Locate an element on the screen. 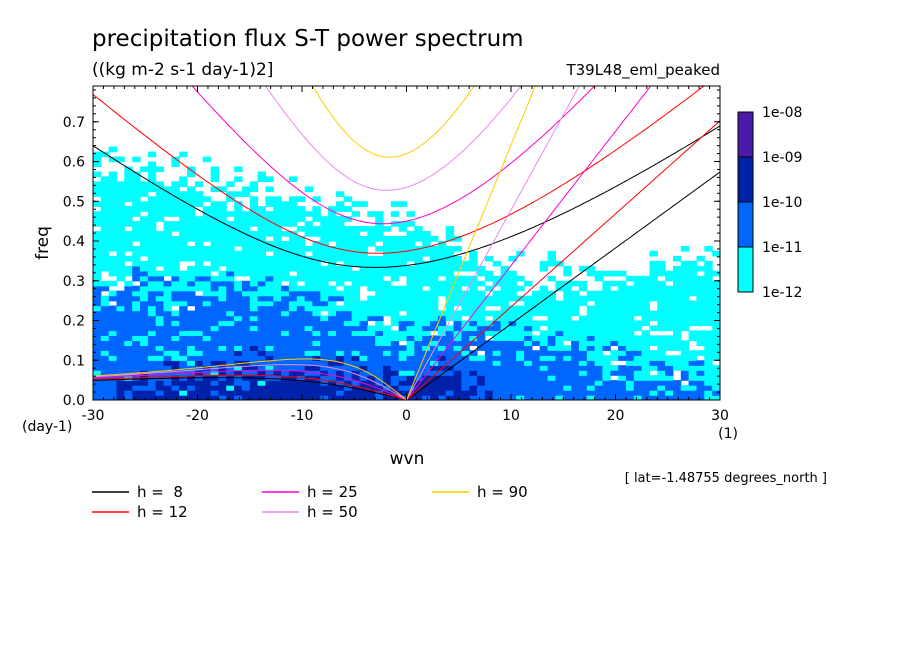  kelvin-curve-h25 is located at coordinates (529, 243).